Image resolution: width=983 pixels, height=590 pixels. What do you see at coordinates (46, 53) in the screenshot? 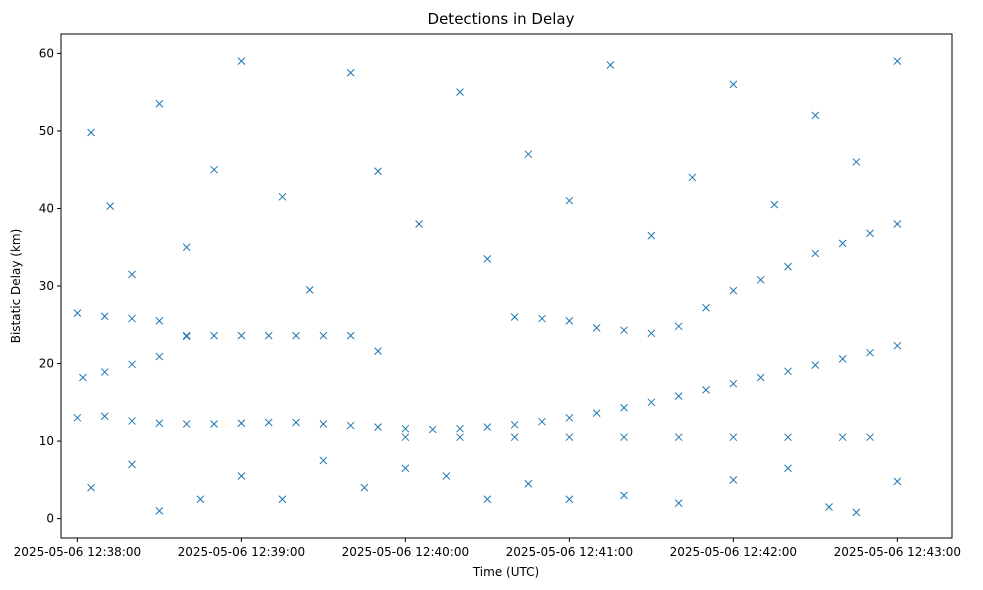
I see `y-tick-label: 60` at bounding box center [46, 53].